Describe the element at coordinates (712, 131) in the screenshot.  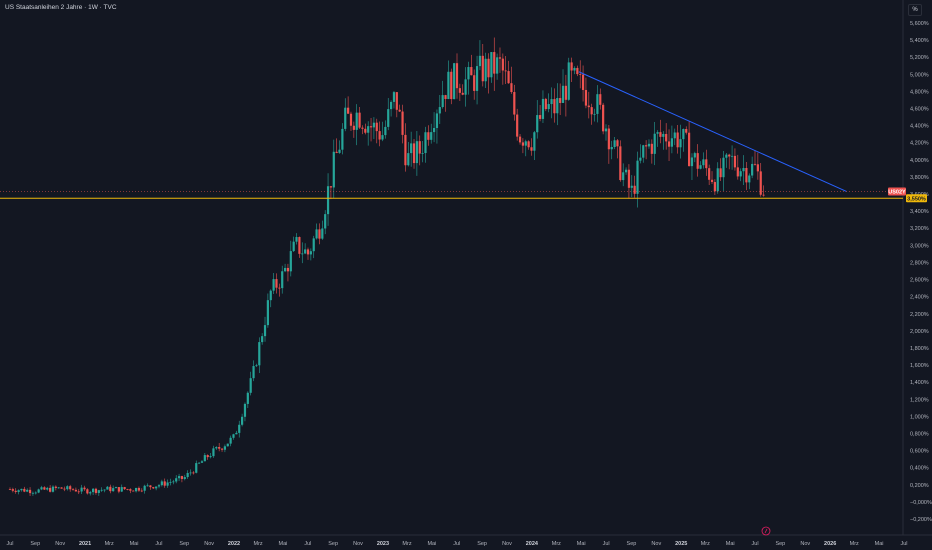
I see `resistance-trendline` at that location.